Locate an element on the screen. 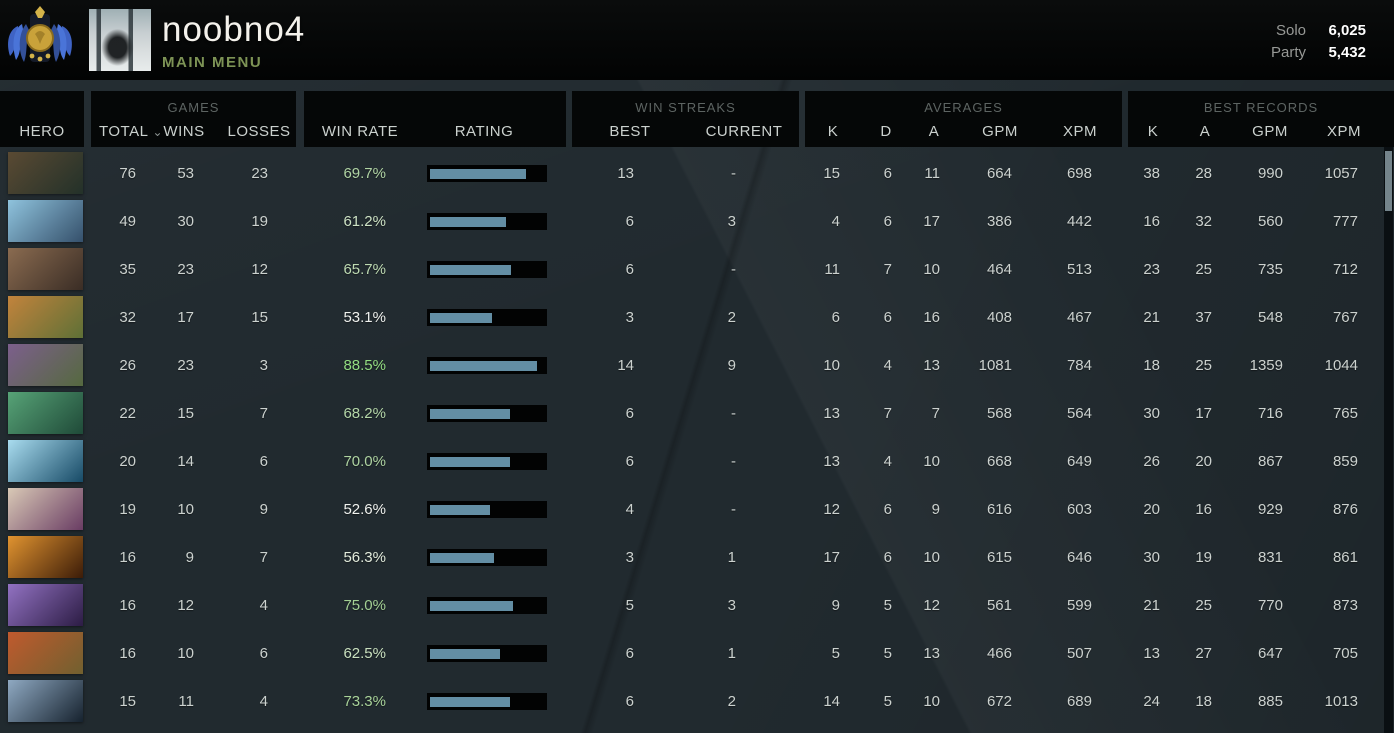 This screenshot has width=1394, height=733. column-header-total: TOTAL ⌄ is located at coordinates (131, 131).